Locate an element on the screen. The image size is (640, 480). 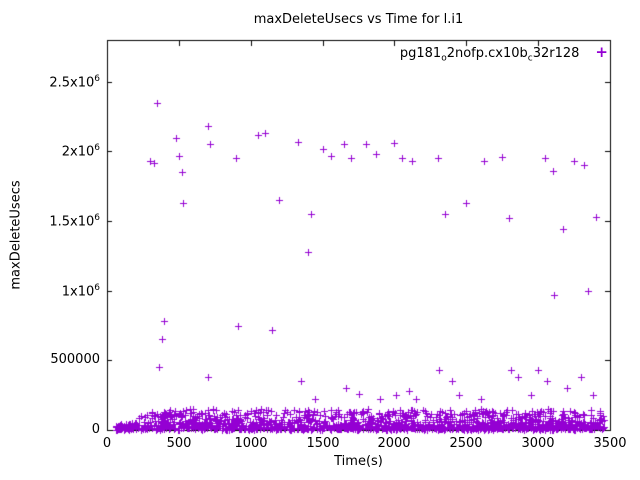
y-tick-label: 1x10⁶ is located at coordinates (80, 291).